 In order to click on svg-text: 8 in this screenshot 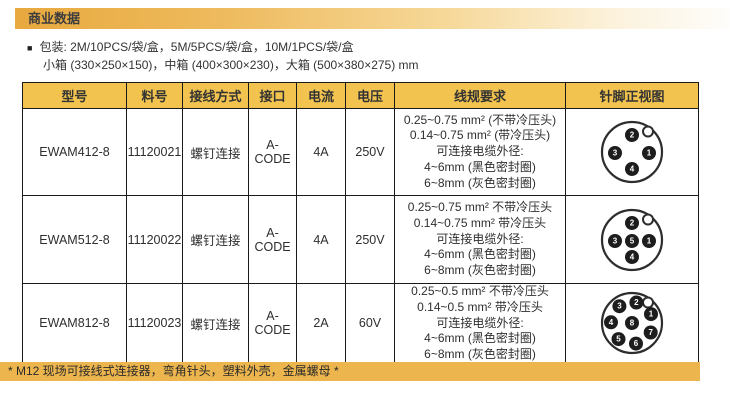, I will do `click(632, 323)`.